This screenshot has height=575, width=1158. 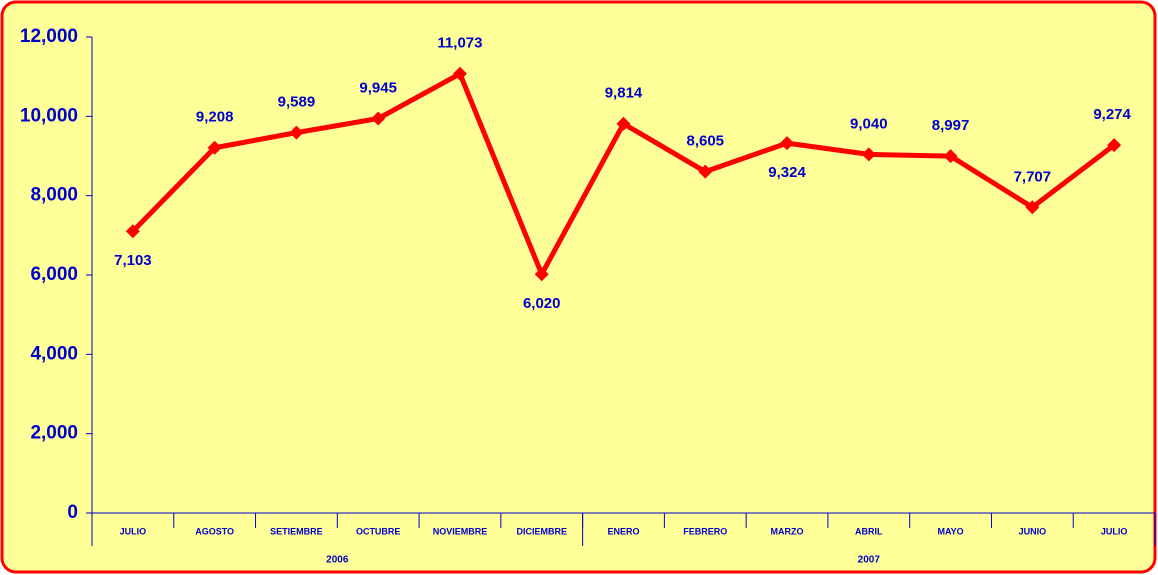 I want to click on data-label: 7,103, so click(x=133, y=260).